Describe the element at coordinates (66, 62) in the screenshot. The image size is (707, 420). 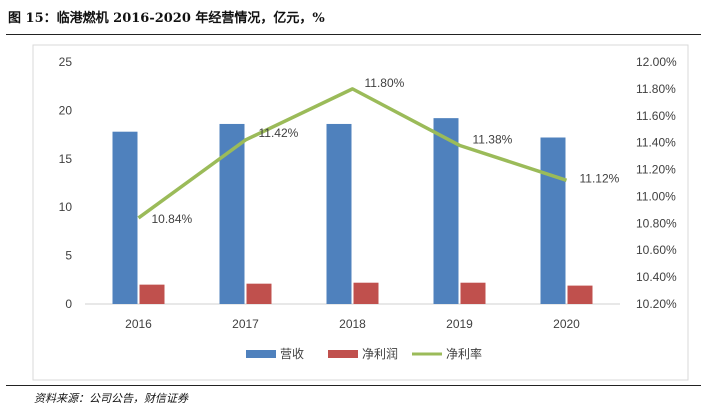
I see `left-axis-tick-label: 25` at that location.